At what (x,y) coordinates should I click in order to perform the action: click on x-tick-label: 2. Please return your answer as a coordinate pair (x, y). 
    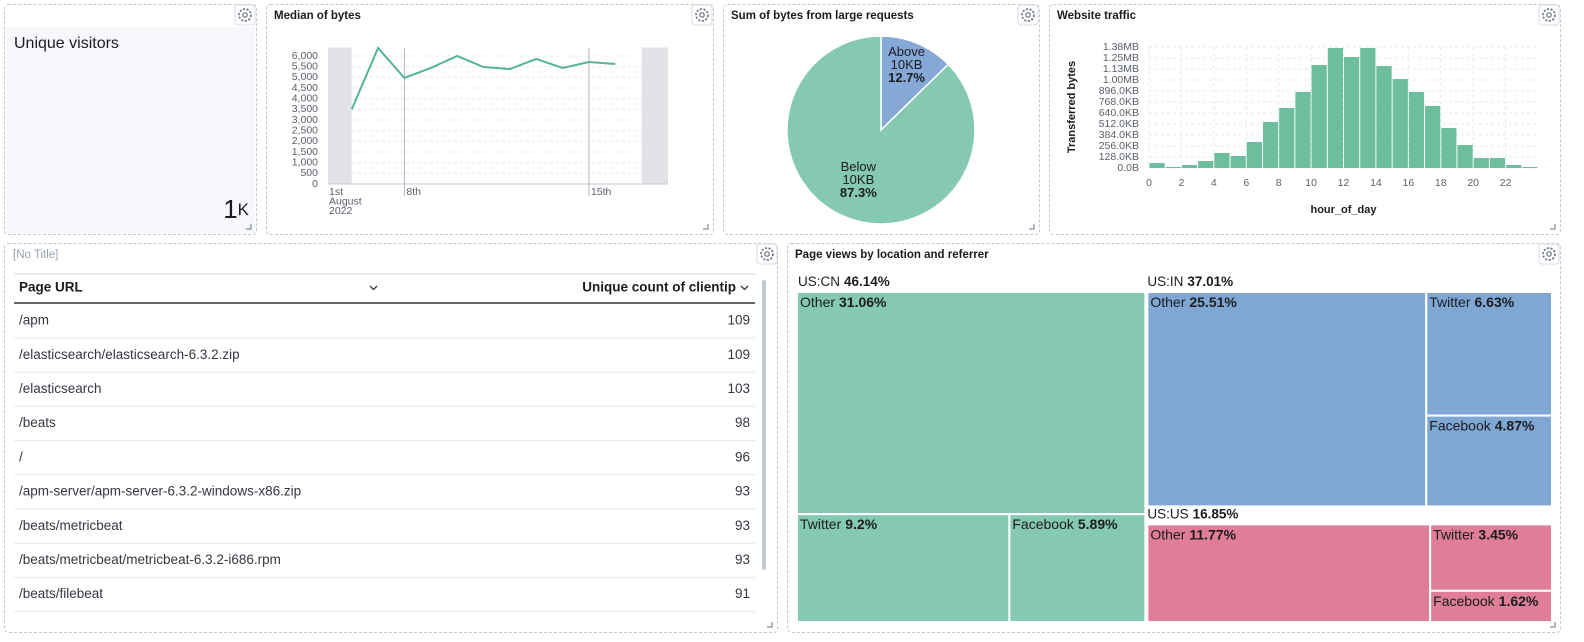
    Looking at the image, I should click on (1181, 183).